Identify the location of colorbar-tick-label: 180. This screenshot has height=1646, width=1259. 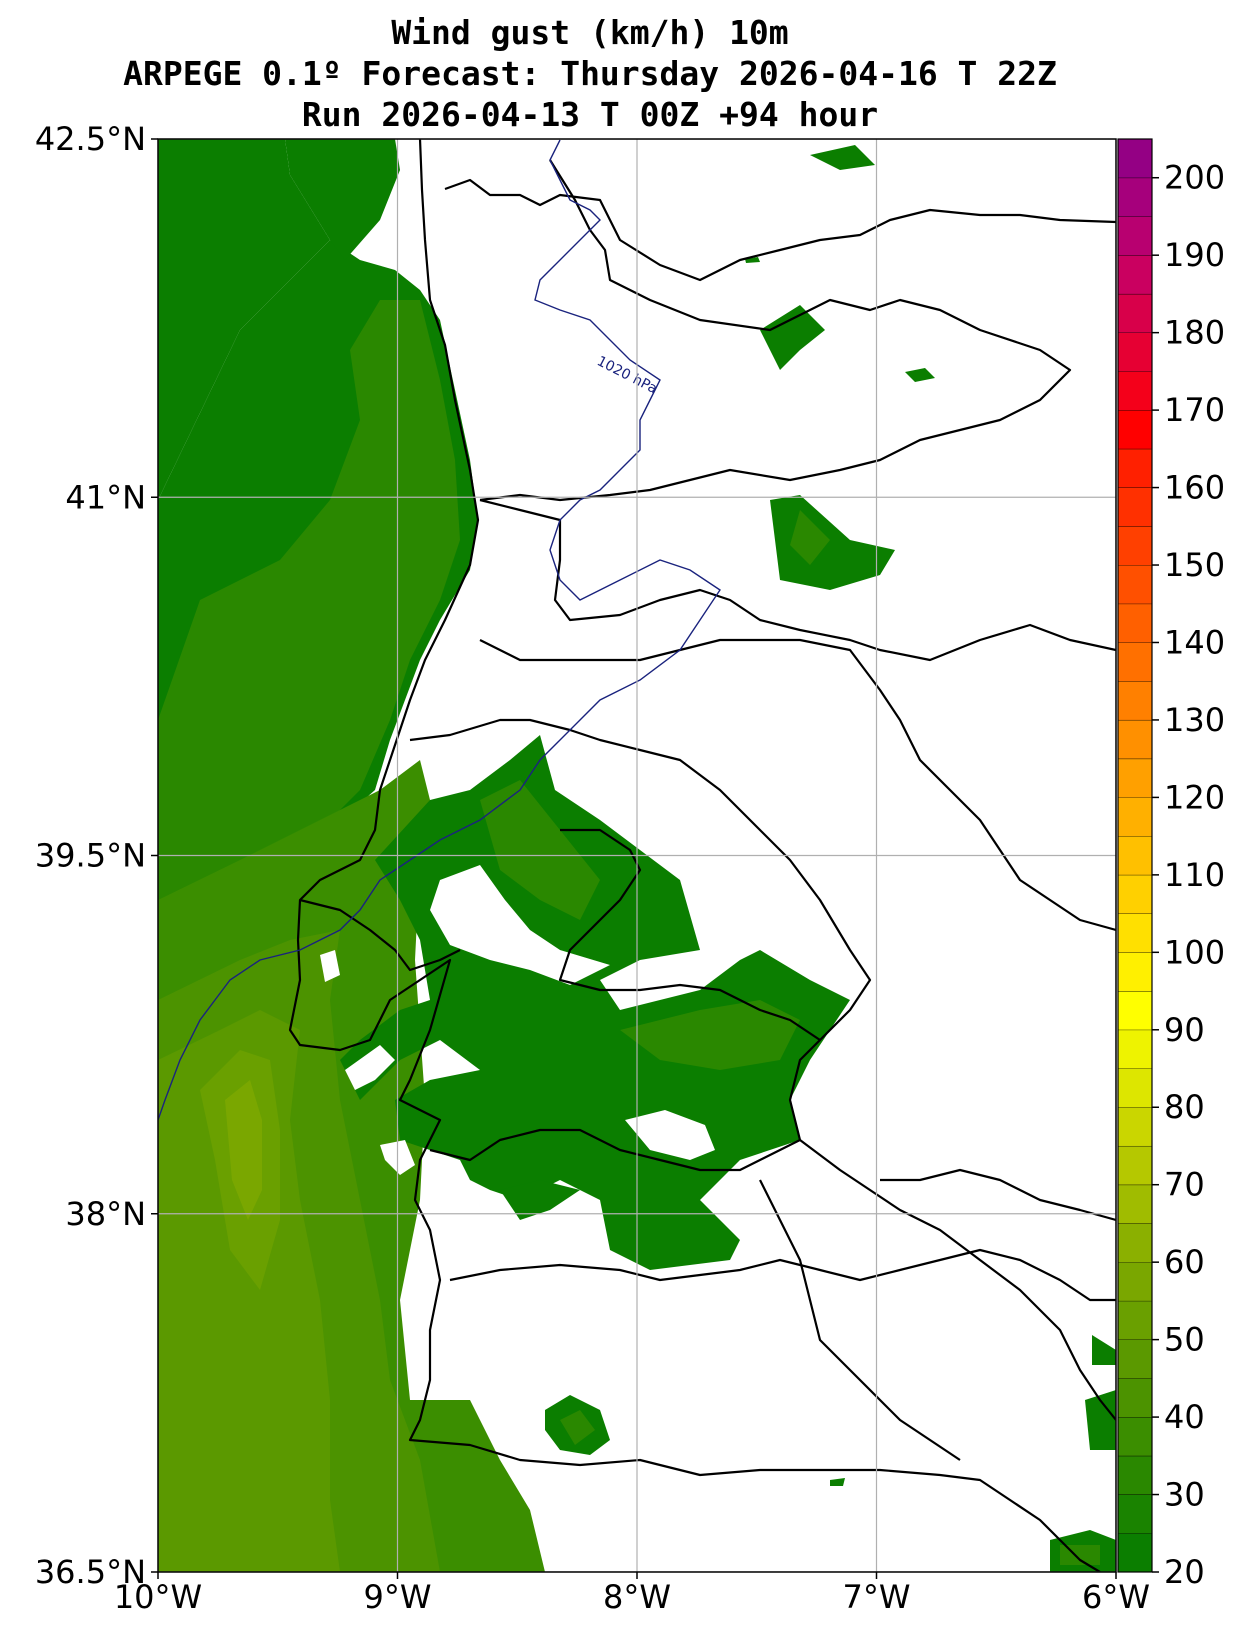
(1194, 333).